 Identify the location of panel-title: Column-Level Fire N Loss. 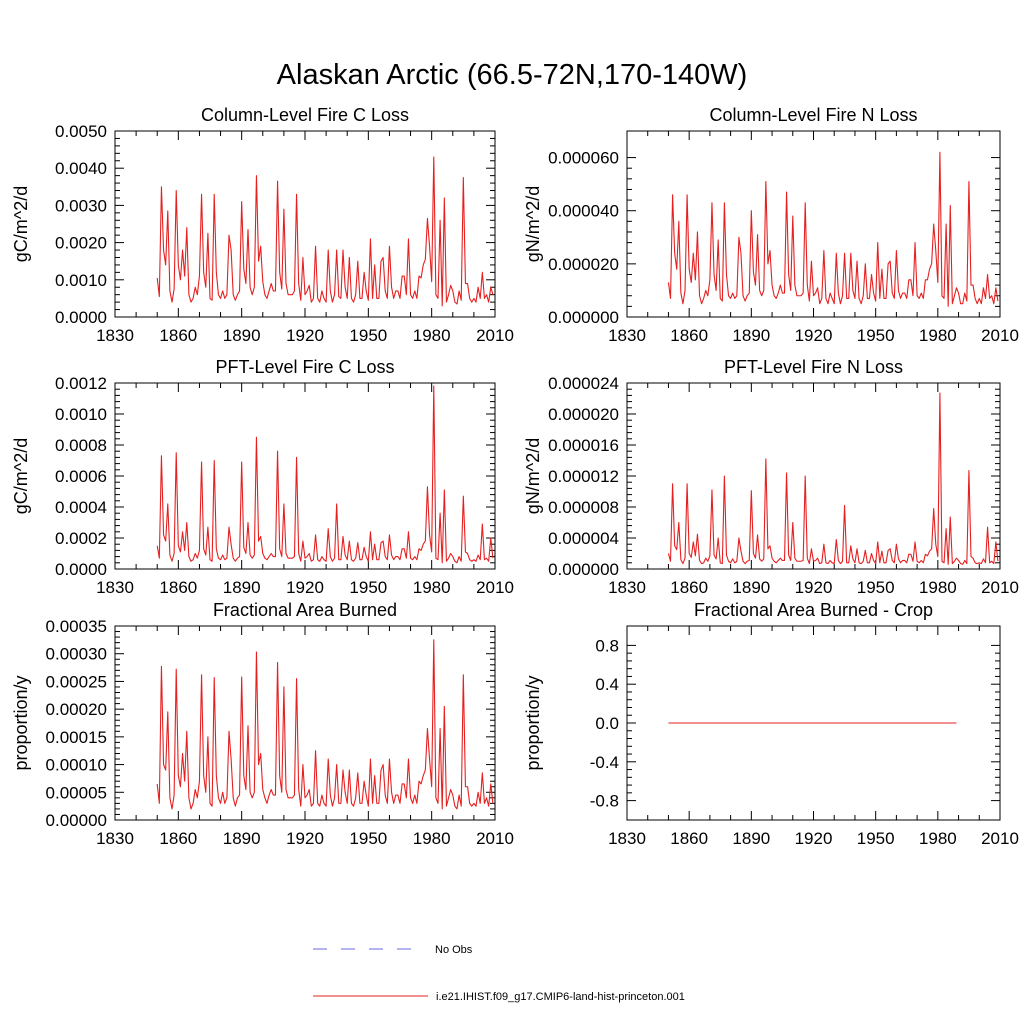
(813, 115).